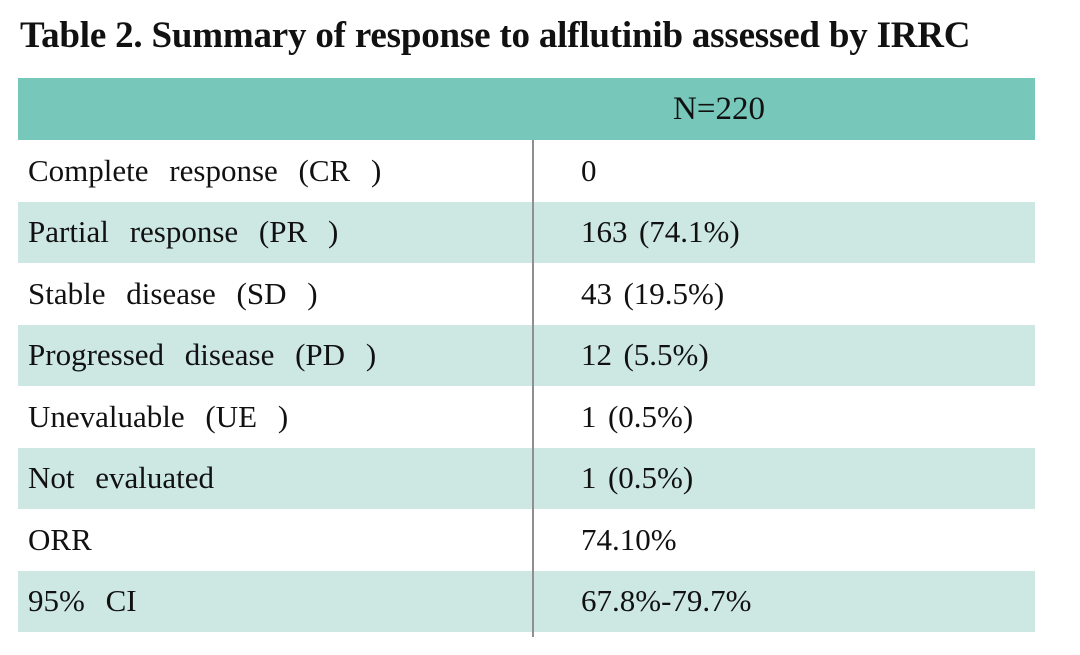 The height and width of the screenshot is (655, 1080). What do you see at coordinates (82, 601) in the screenshot?
I see `row-label: 95% CI` at bounding box center [82, 601].